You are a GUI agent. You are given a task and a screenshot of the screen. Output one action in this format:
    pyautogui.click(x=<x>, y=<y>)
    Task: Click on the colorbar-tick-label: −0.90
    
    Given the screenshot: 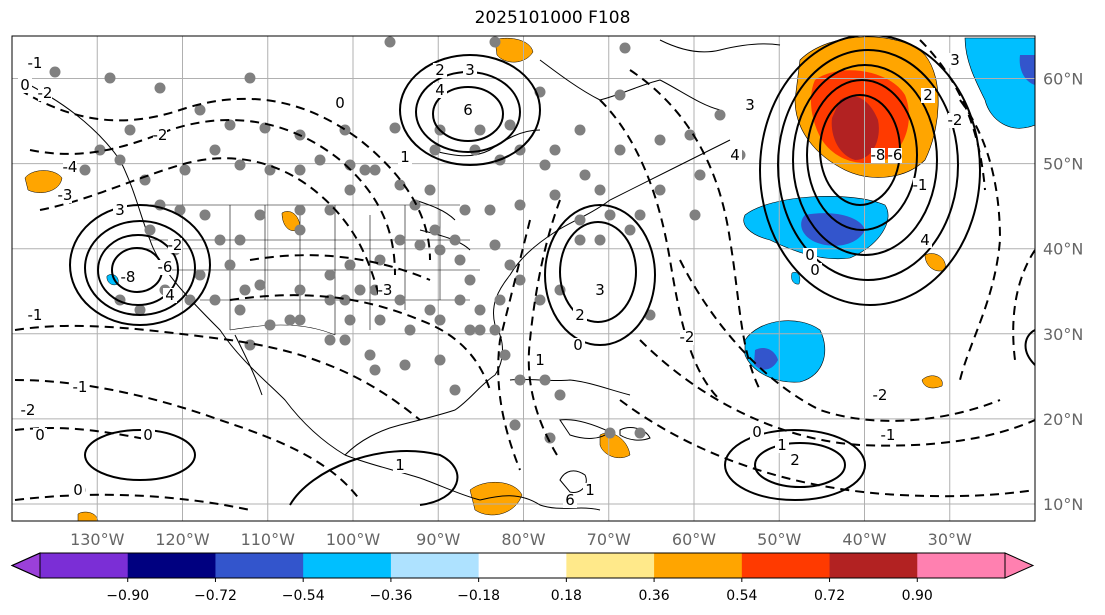 What is the action you would take?
    pyautogui.click(x=127, y=596)
    